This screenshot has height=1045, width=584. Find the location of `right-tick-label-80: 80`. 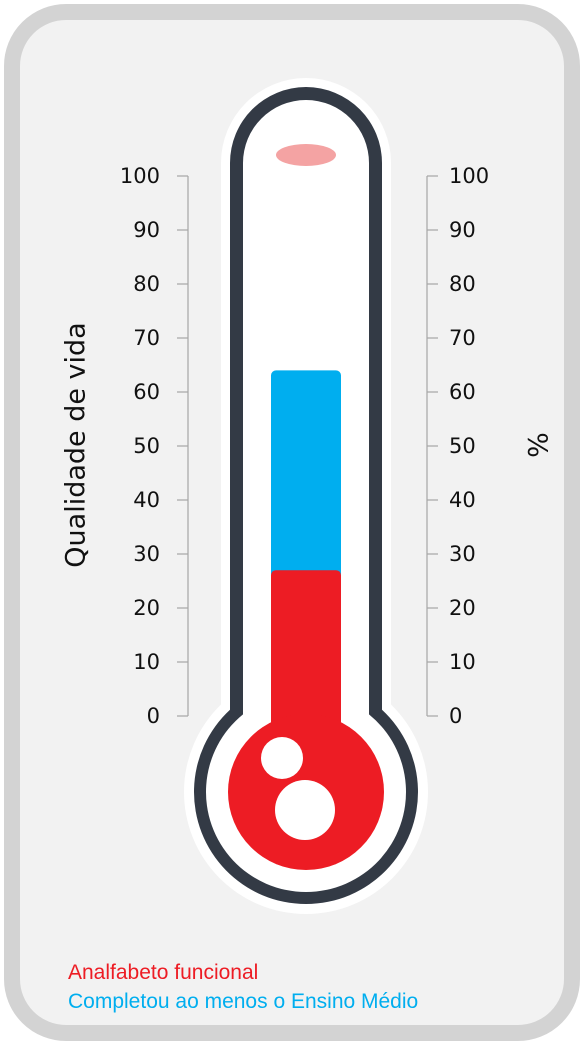

right-tick-label-80: 80 is located at coordinates (462, 284).